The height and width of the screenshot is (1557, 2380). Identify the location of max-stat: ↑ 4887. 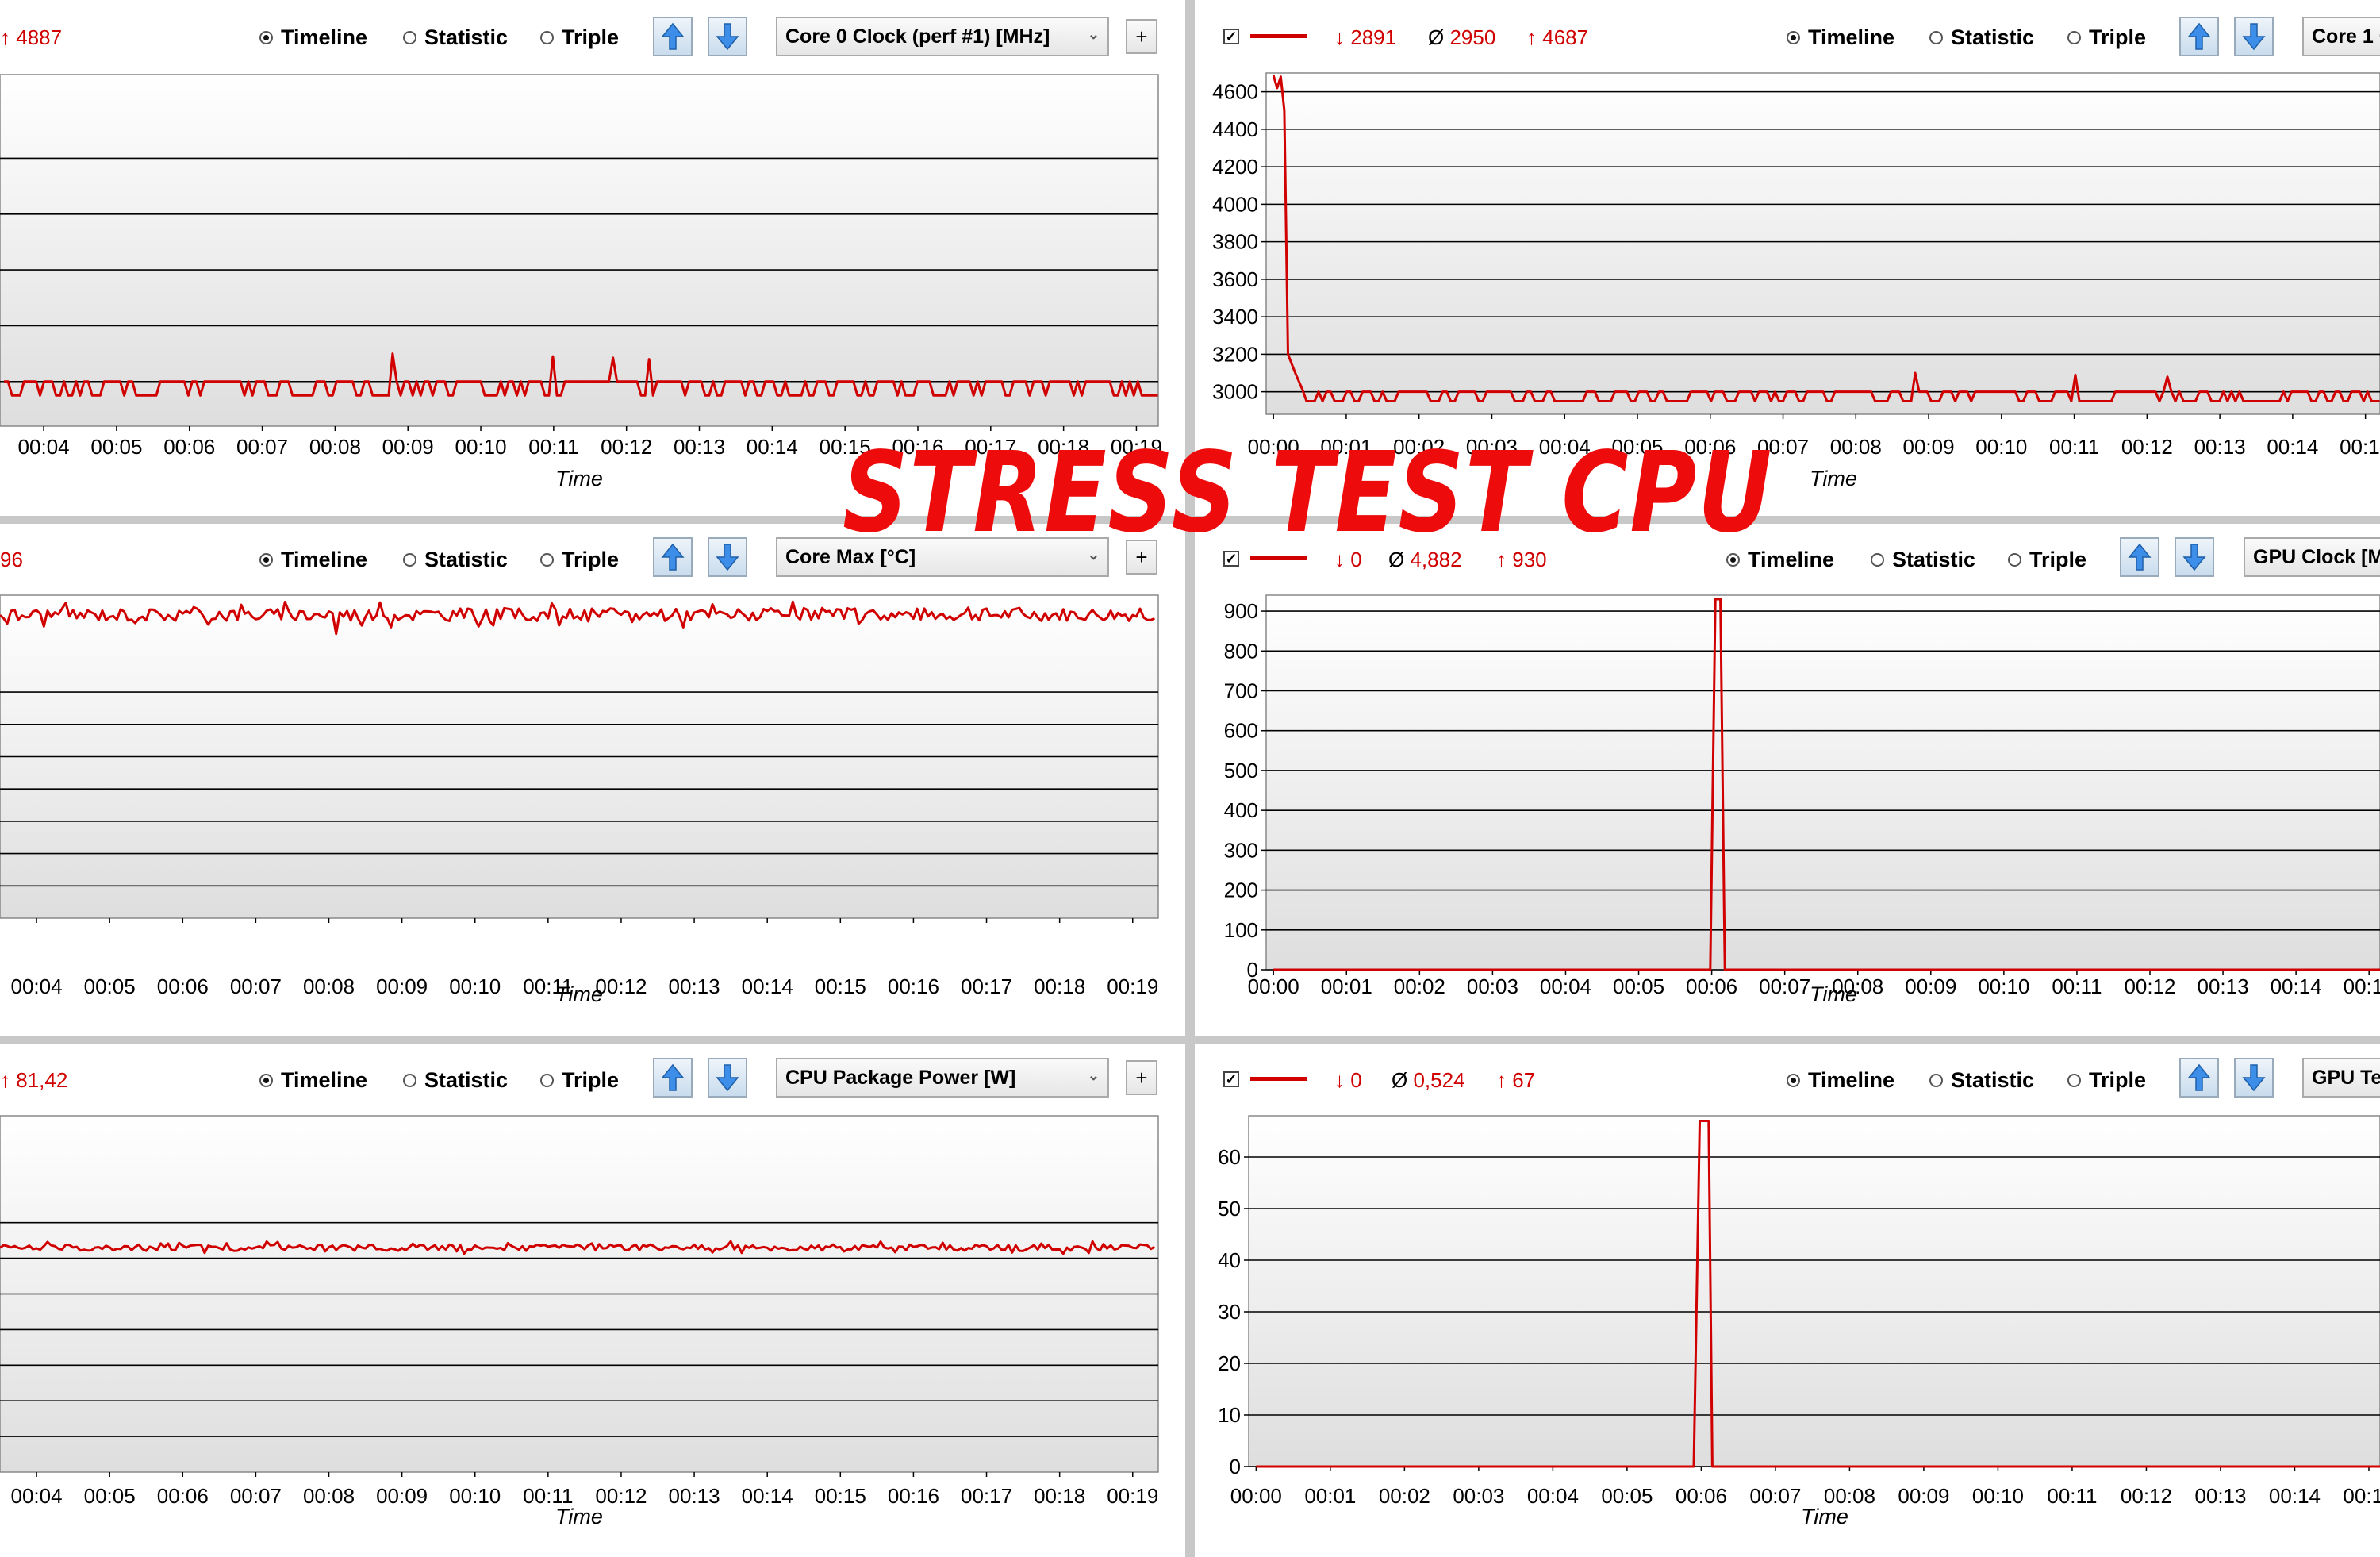
(31, 37).